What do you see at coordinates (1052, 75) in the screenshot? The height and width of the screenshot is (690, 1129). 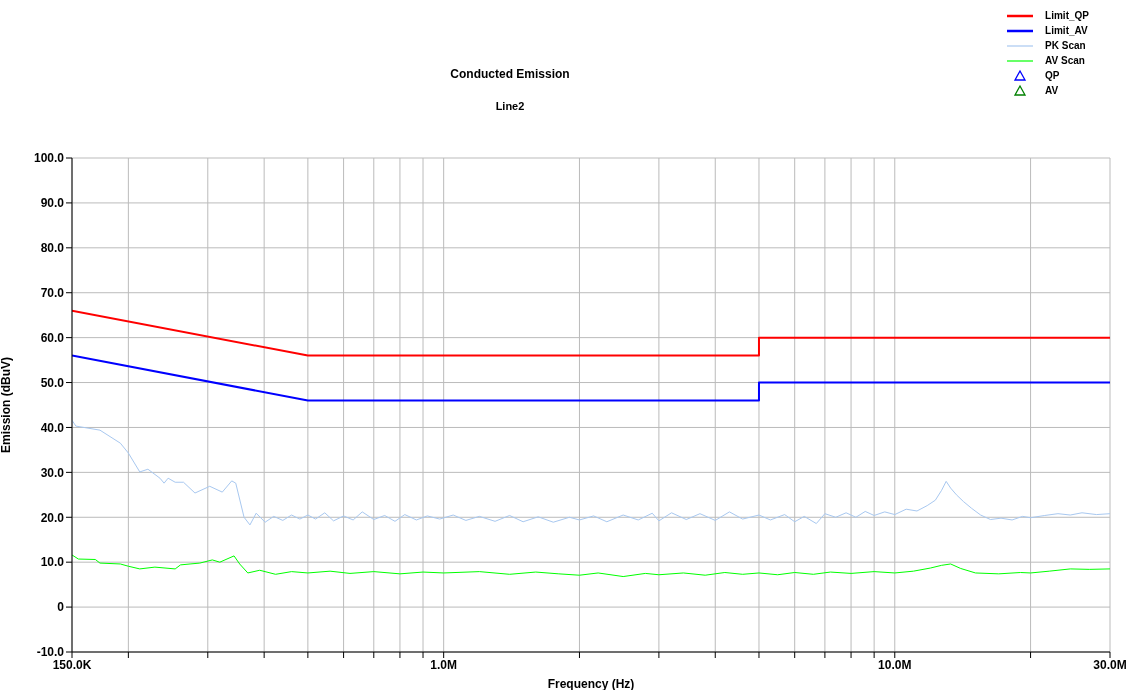 I see `legend-label: QP` at bounding box center [1052, 75].